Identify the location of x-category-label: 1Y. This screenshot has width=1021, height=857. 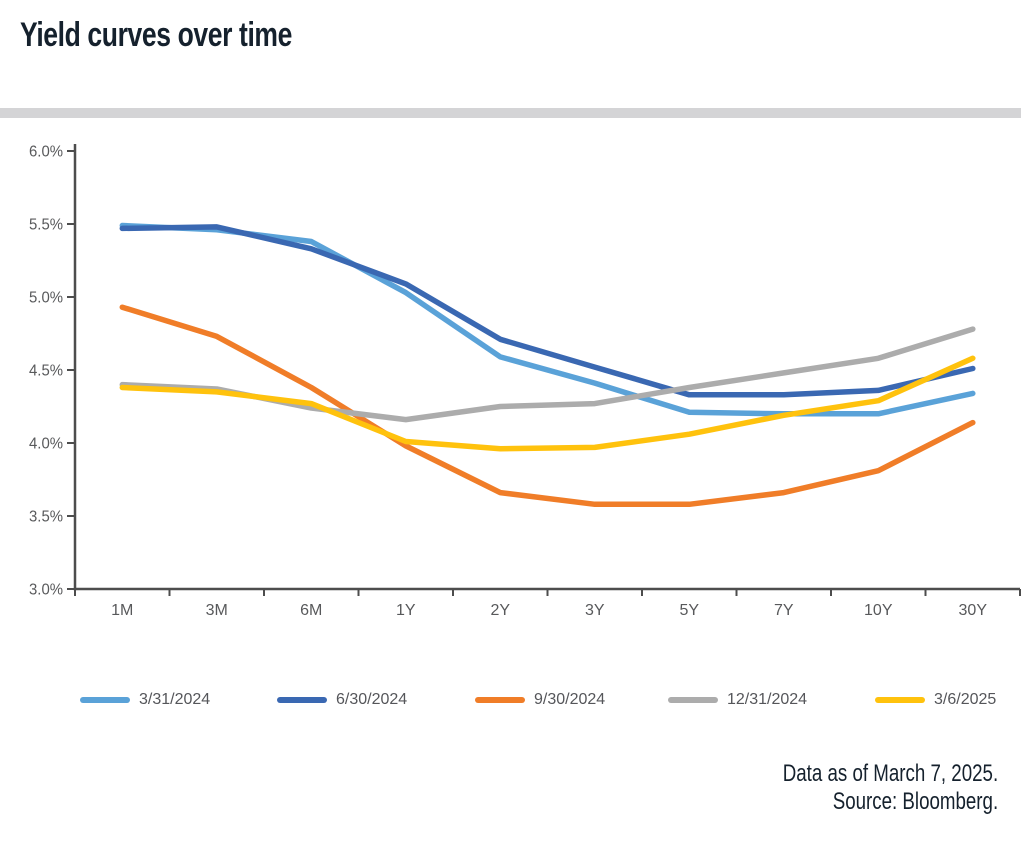
(406, 610).